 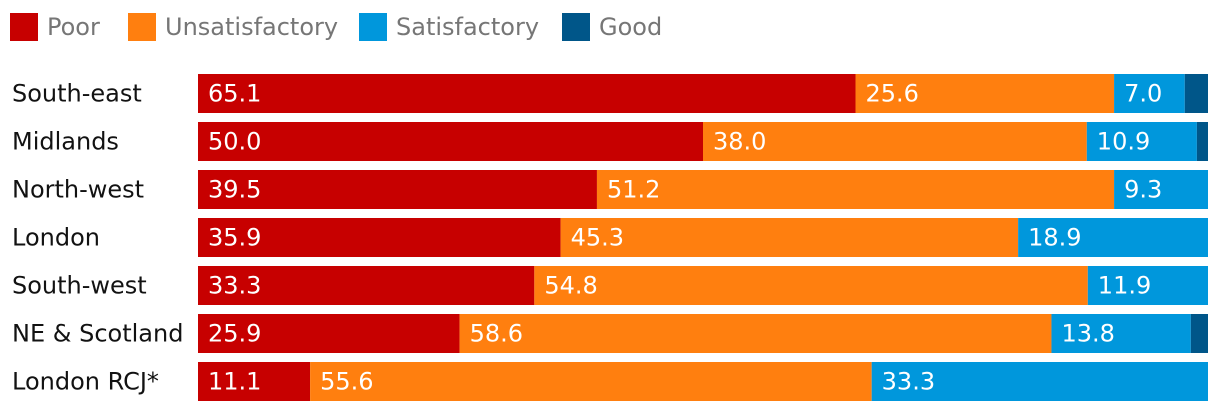 I want to click on bar-london-rcj-satisfactory, so click(x=1039, y=381).